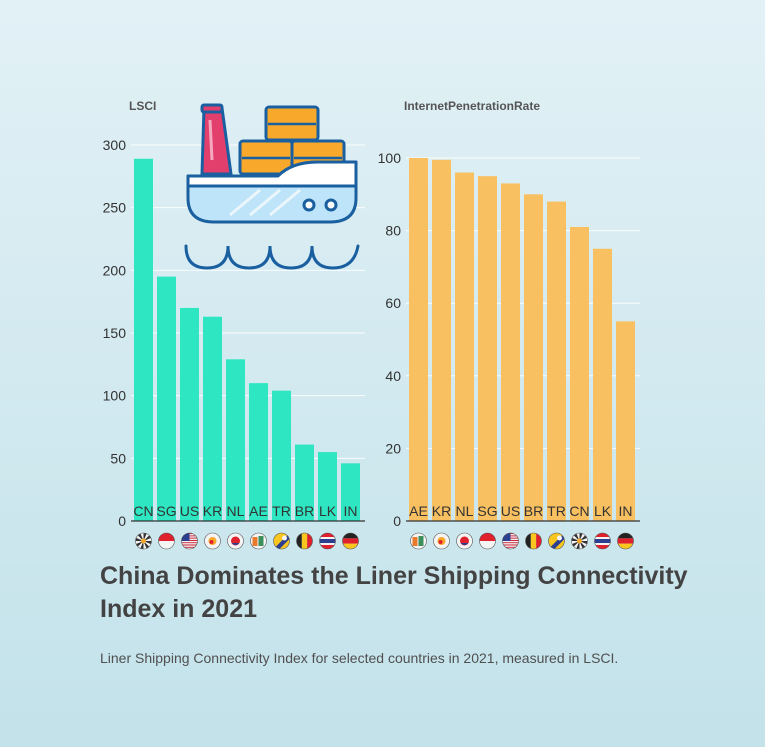  What do you see at coordinates (115, 270) in the screenshot?
I see `y-tick-label: 200` at bounding box center [115, 270].